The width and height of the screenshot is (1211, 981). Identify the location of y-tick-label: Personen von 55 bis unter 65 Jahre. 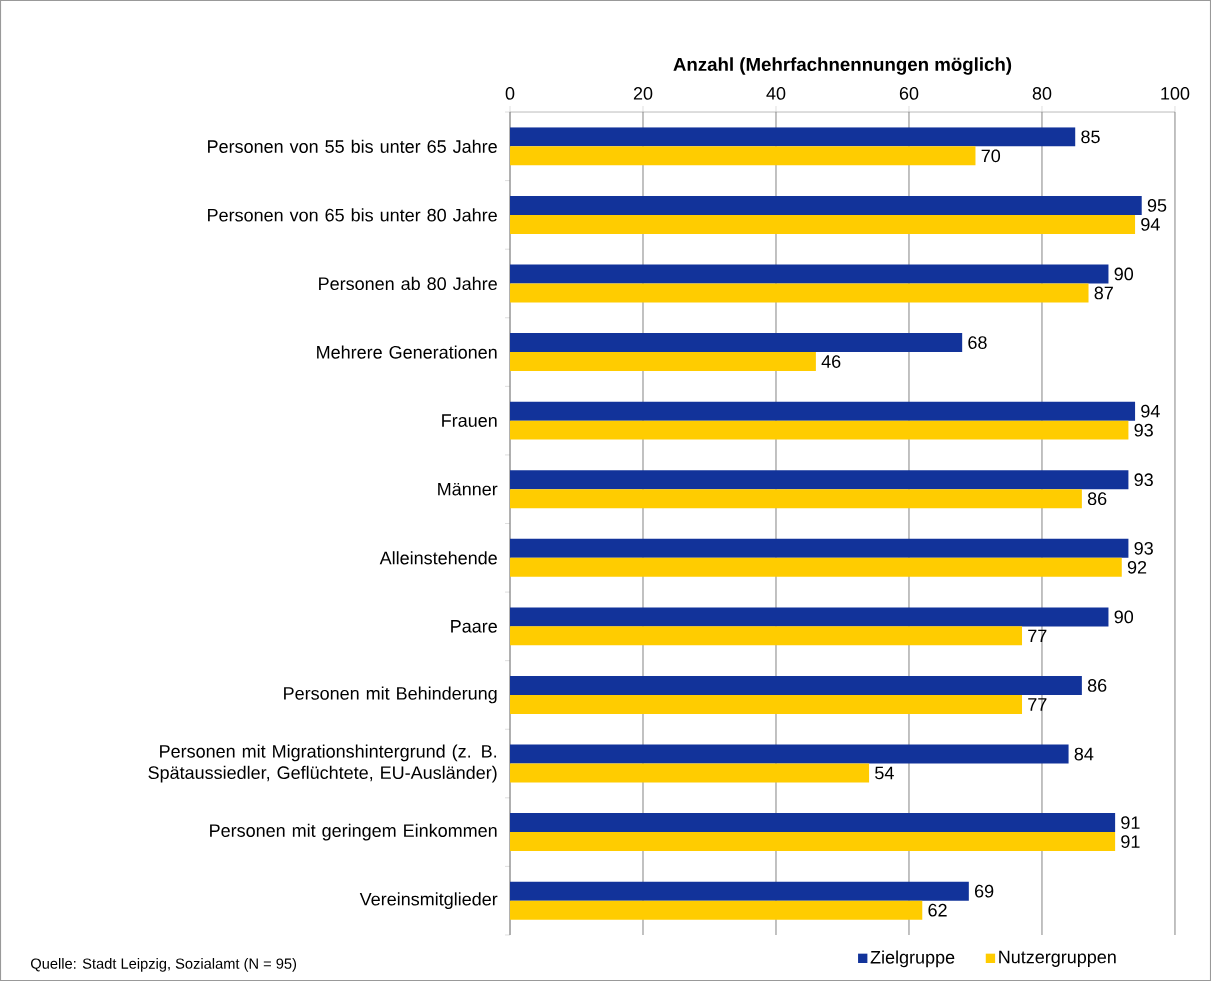
(352, 146).